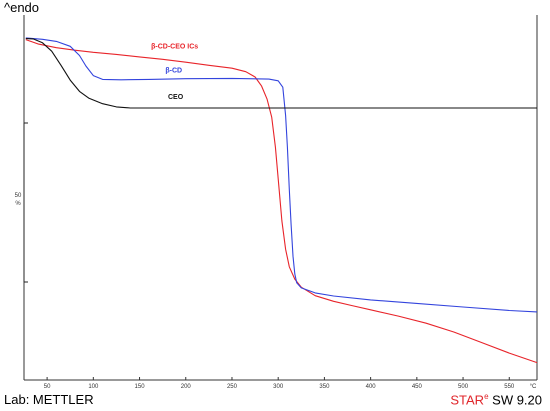 Image resolution: width=550 pixels, height=411 pixels. What do you see at coordinates (176, 97) in the screenshot?
I see `curve-label-2: CEO` at bounding box center [176, 97].